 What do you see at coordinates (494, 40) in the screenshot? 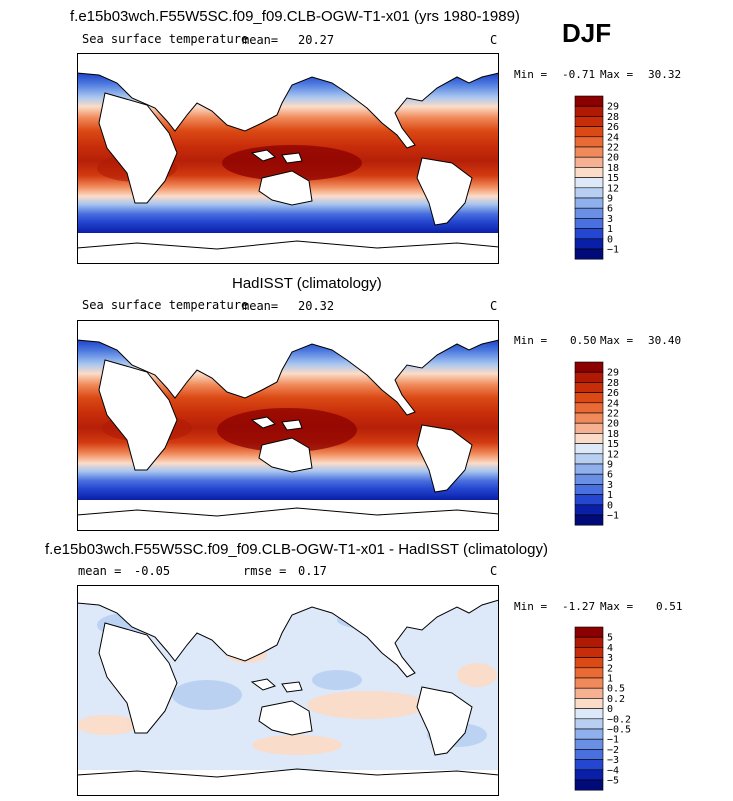
I see `panel1-units: C` at bounding box center [494, 40].